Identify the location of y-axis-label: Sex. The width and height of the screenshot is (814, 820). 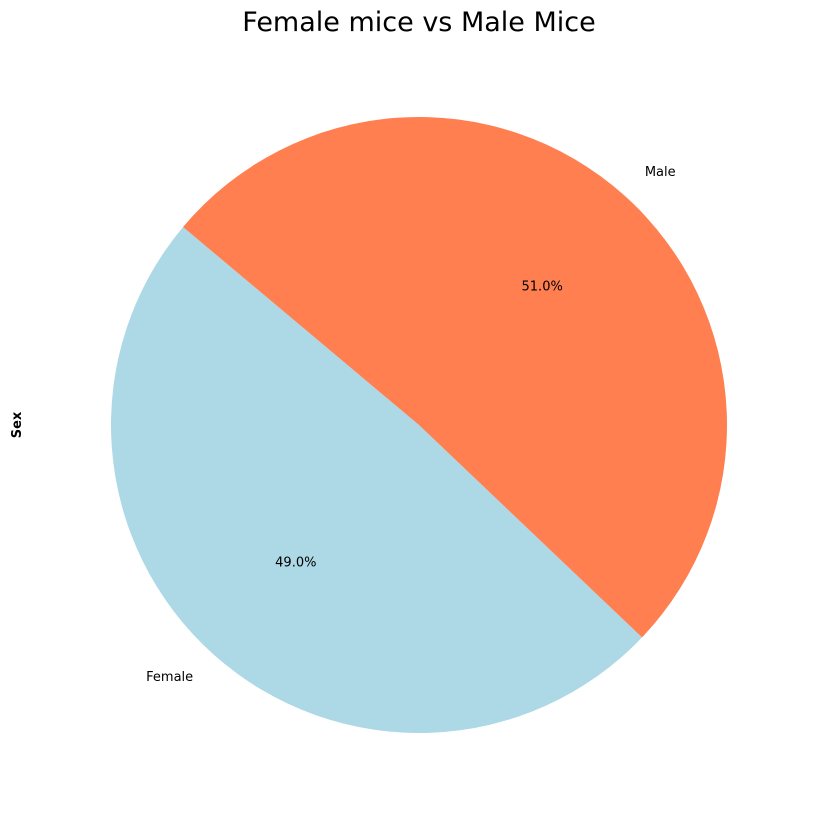
(17, 424).